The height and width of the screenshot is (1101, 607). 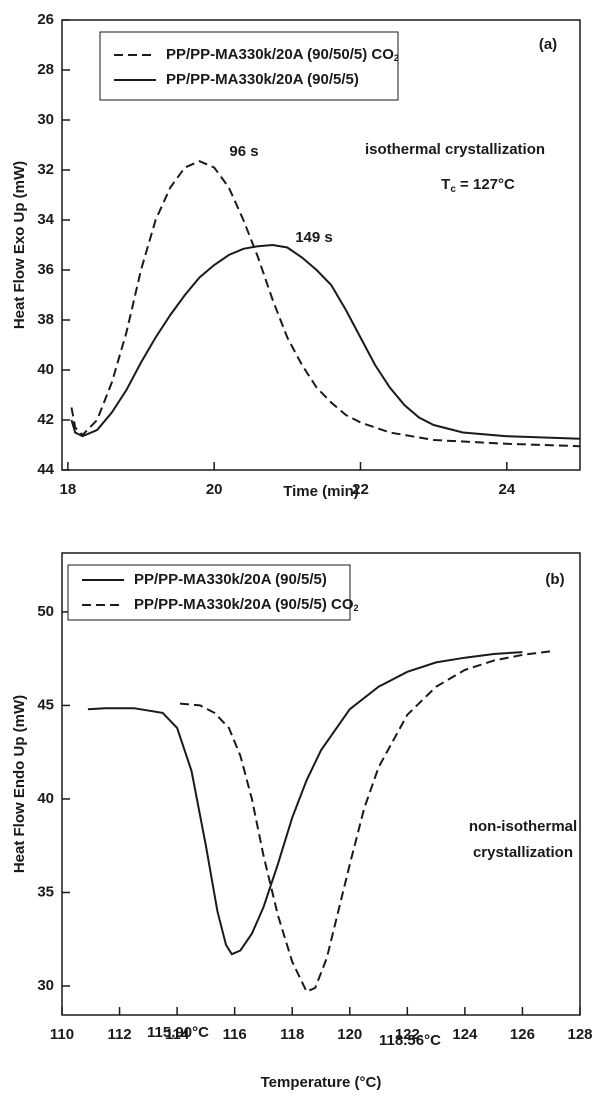 I want to click on y-tick-label: 36, so click(x=45, y=269).